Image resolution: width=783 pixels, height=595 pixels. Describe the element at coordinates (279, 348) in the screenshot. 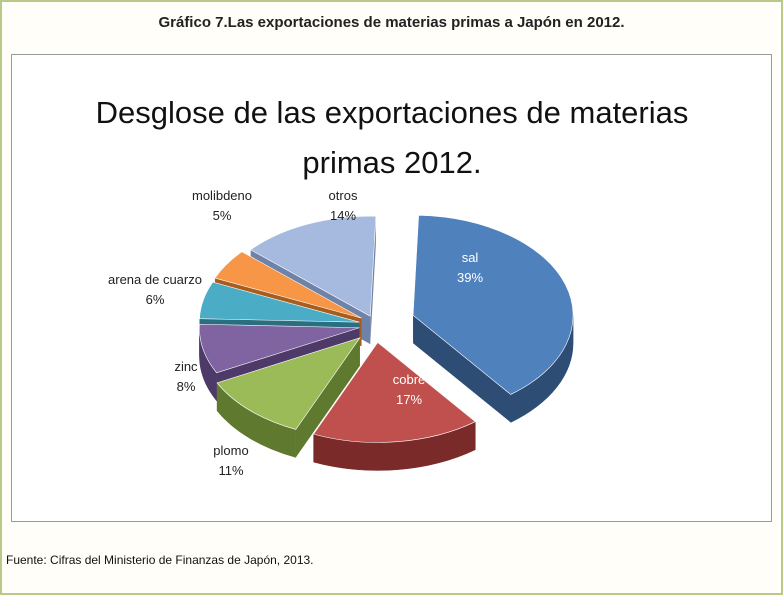

I see `pie-slice-top-zinc` at that location.